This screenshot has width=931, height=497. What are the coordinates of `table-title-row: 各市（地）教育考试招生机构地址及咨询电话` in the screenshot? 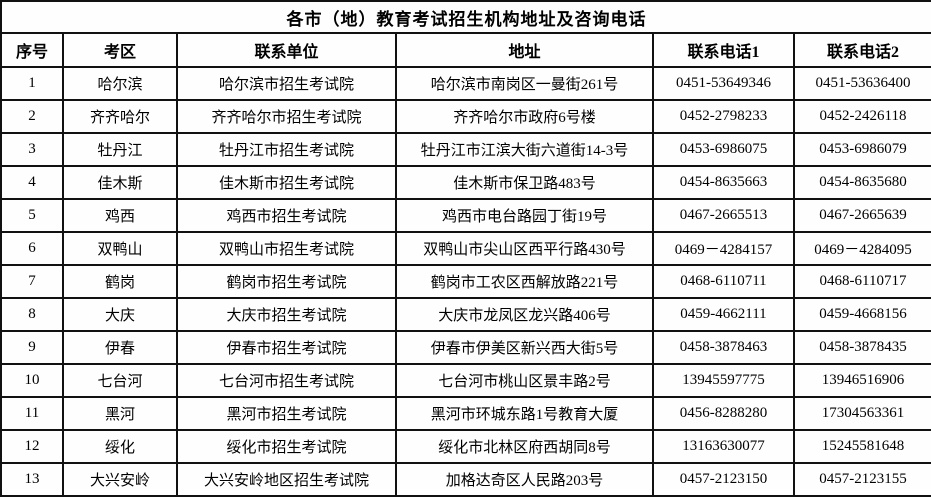 It's located at (465, 17).